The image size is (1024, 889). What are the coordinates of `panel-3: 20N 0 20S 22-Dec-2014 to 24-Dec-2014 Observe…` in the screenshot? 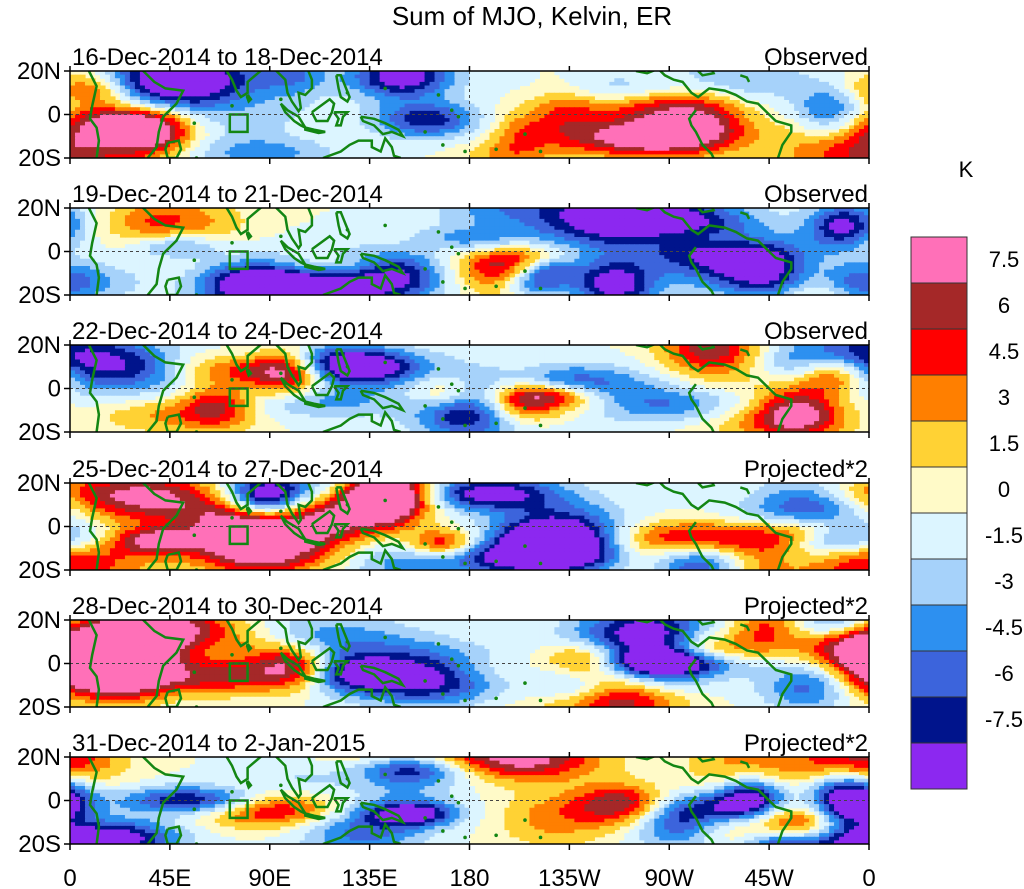 It's located at (443, 382).